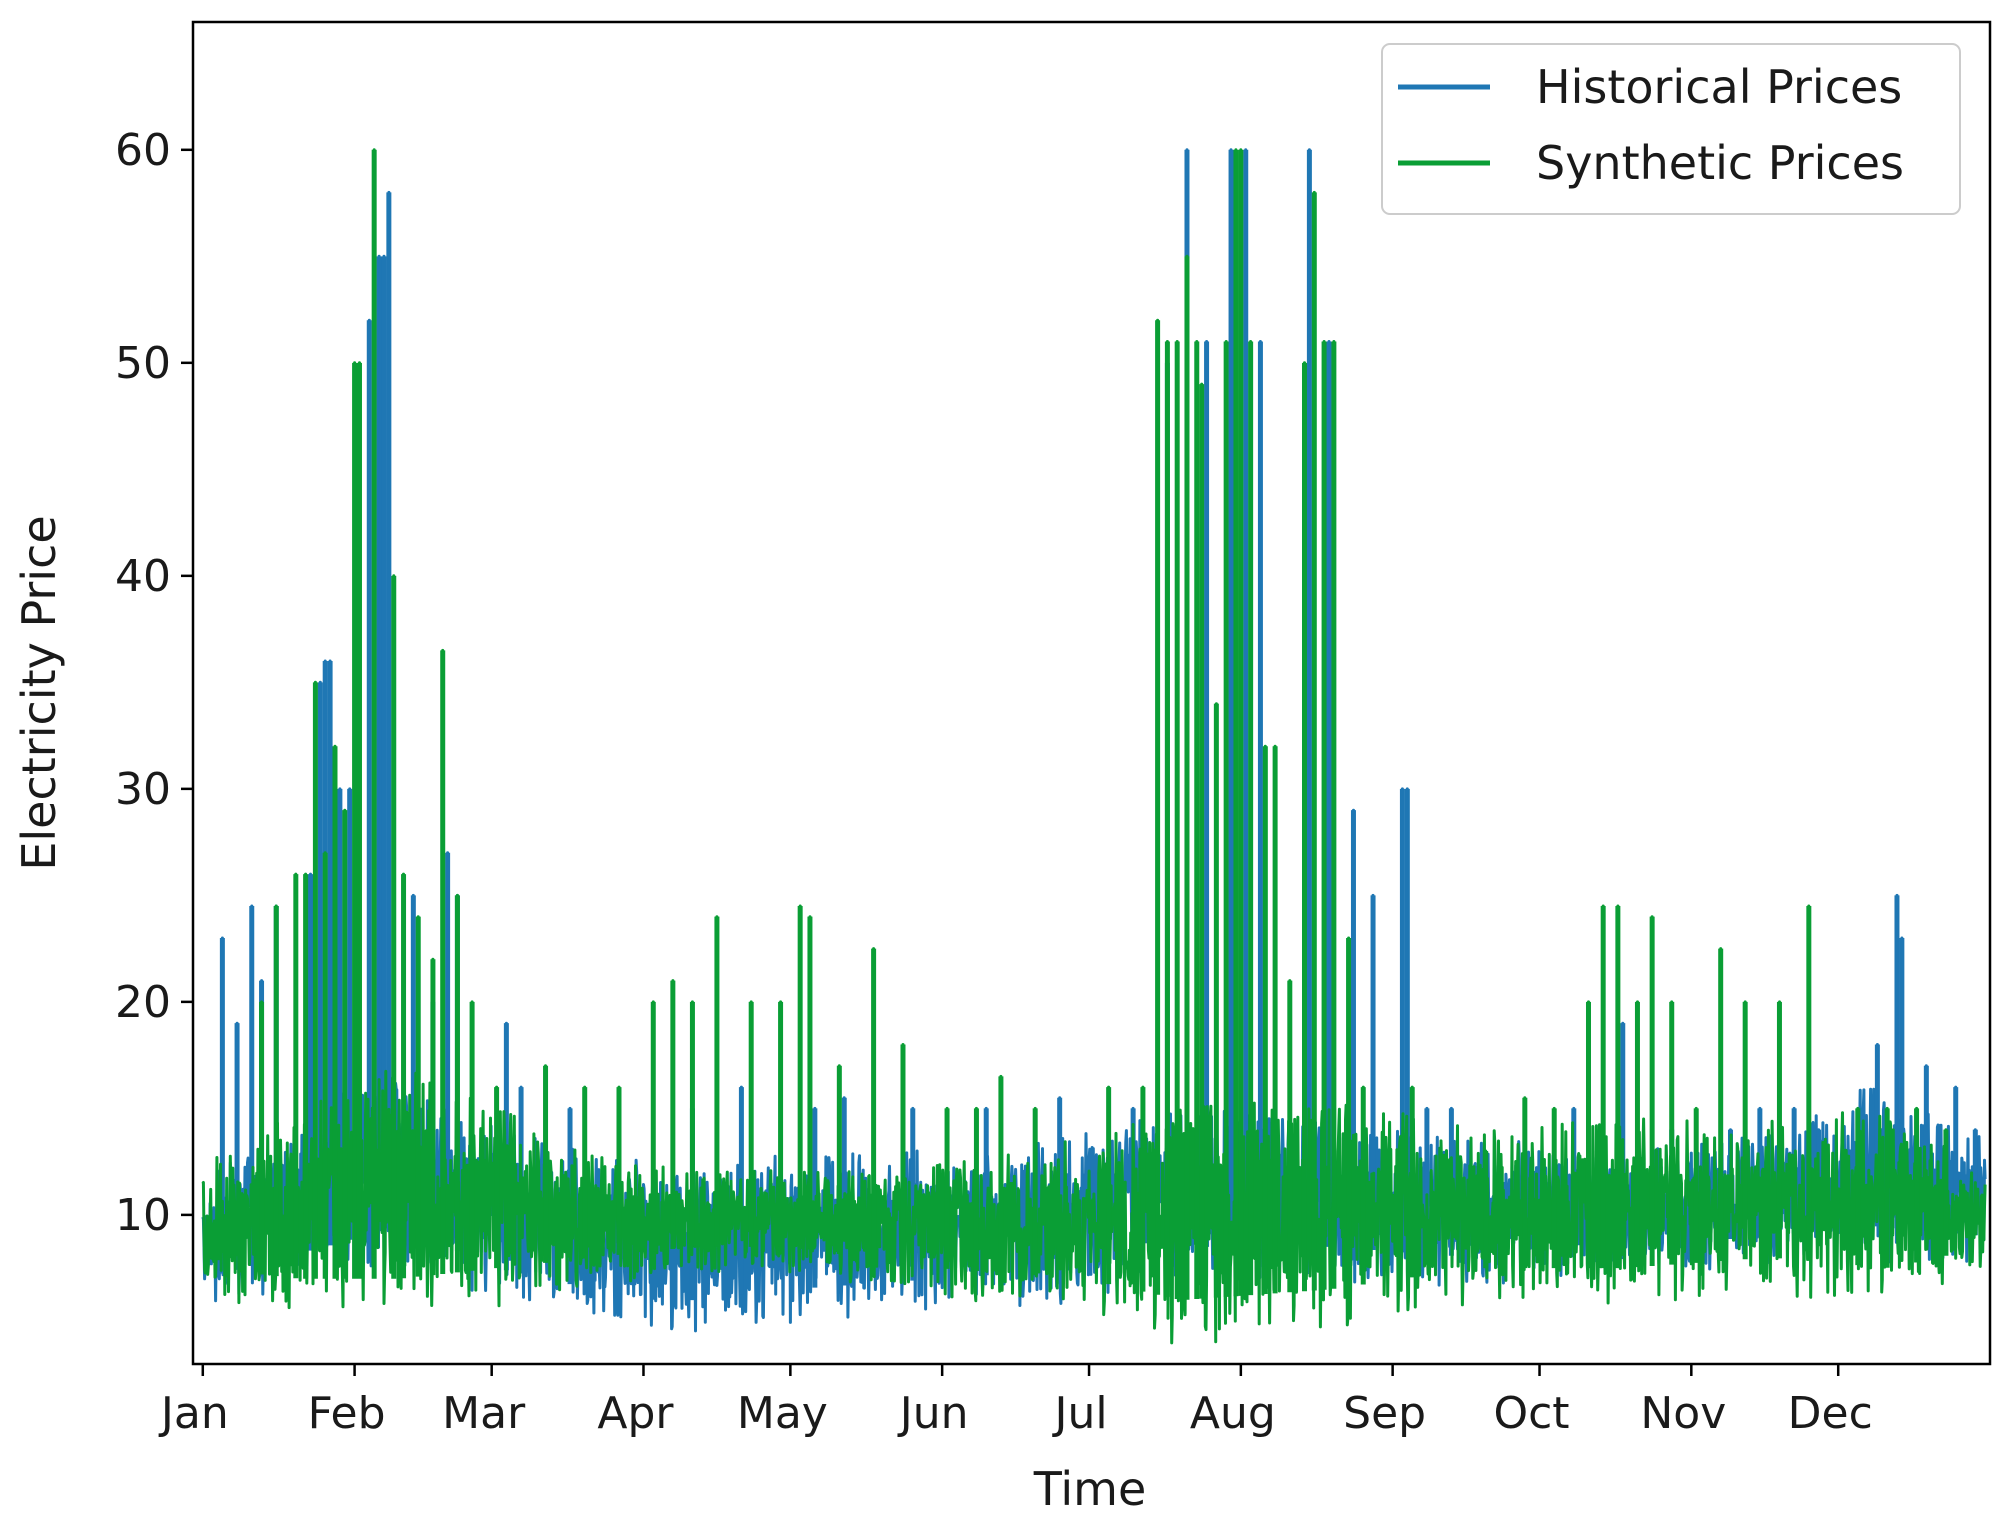 The image size is (2000, 1530). What do you see at coordinates (143, 576) in the screenshot?
I see `y-tick-label: 40` at bounding box center [143, 576].